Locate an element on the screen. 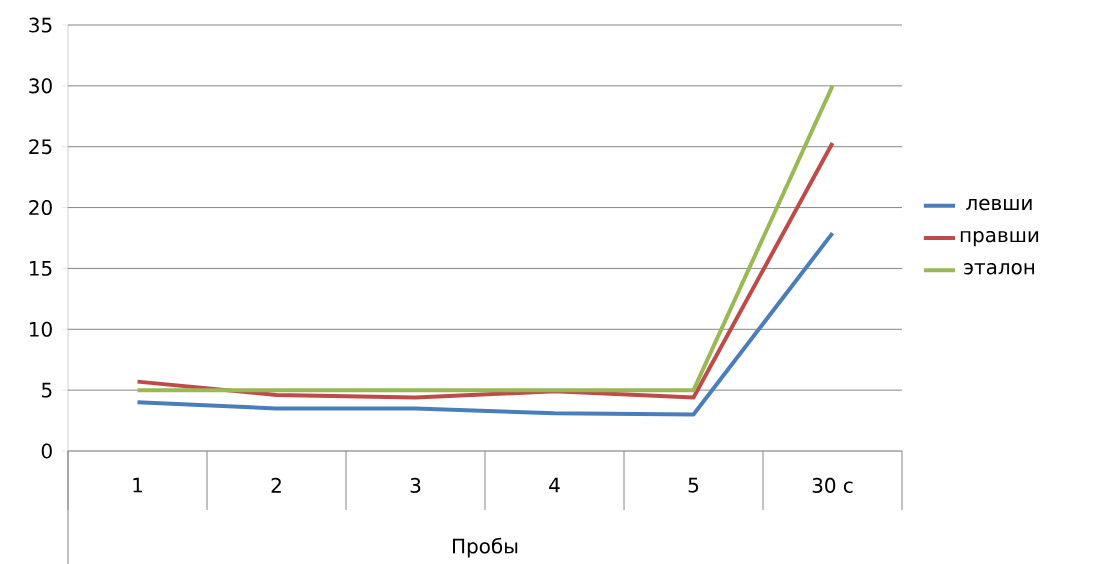 Image resolution: width=1111 pixels, height=564 pixels. x-tick-label: 1 is located at coordinates (138, 485).